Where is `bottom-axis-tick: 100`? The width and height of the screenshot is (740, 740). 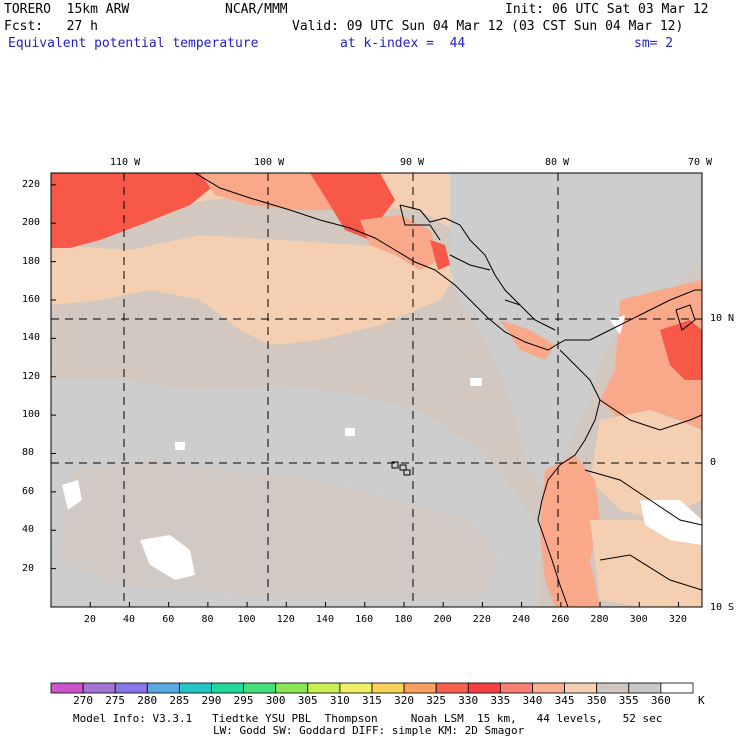 bottom-axis-tick: 100 is located at coordinates (246, 619).